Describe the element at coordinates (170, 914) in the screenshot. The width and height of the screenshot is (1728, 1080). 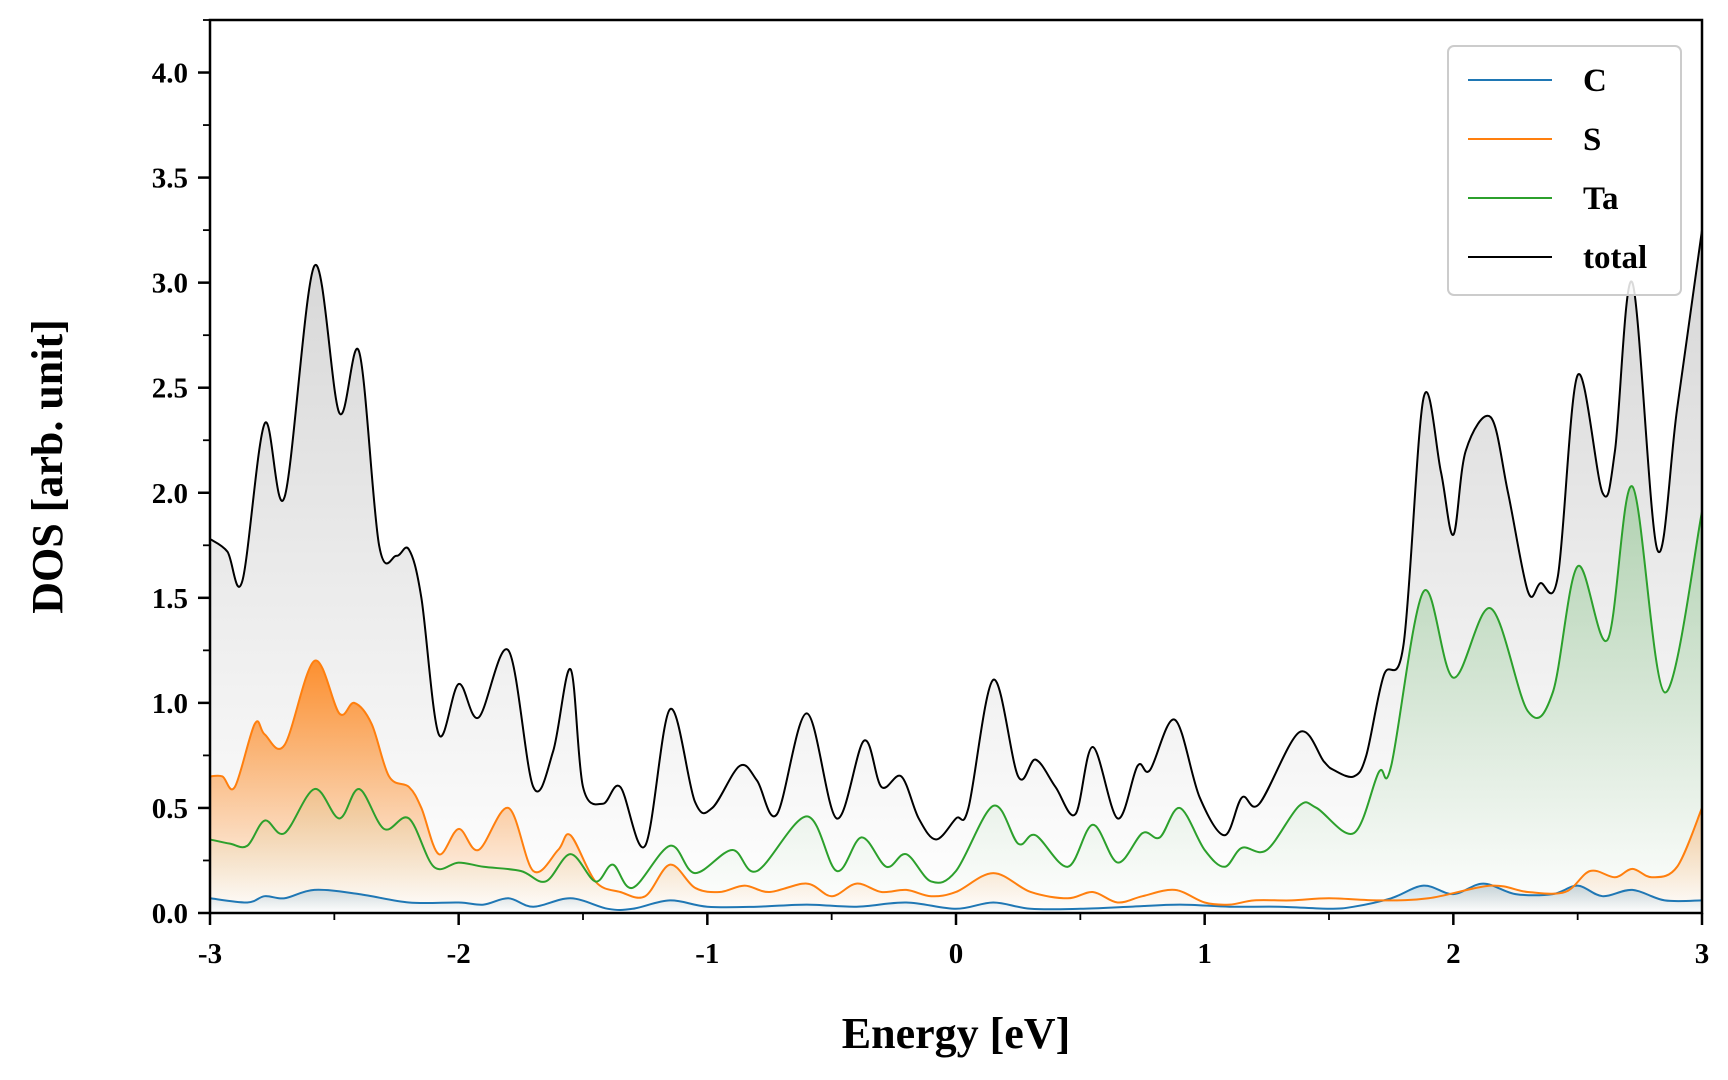
I see `y-tick-label: 0.0` at that location.